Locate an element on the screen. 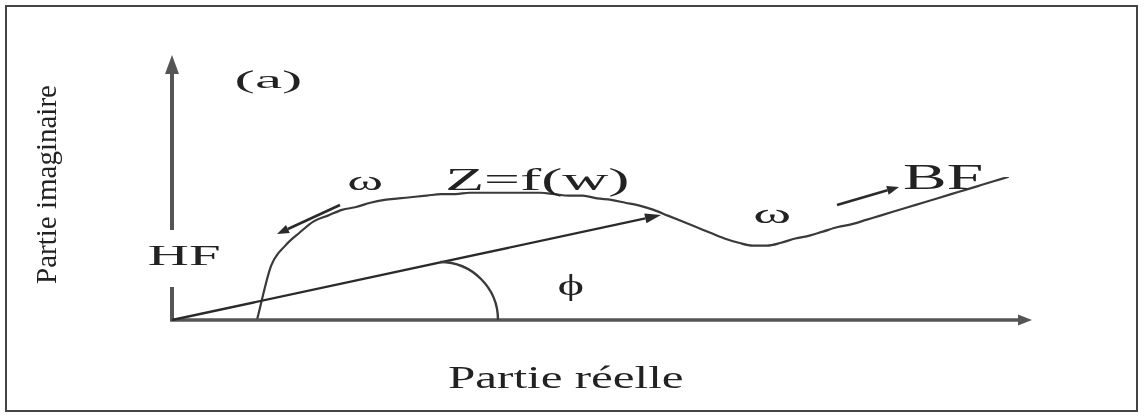  annotation: ϕ is located at coordinates (571, 284).